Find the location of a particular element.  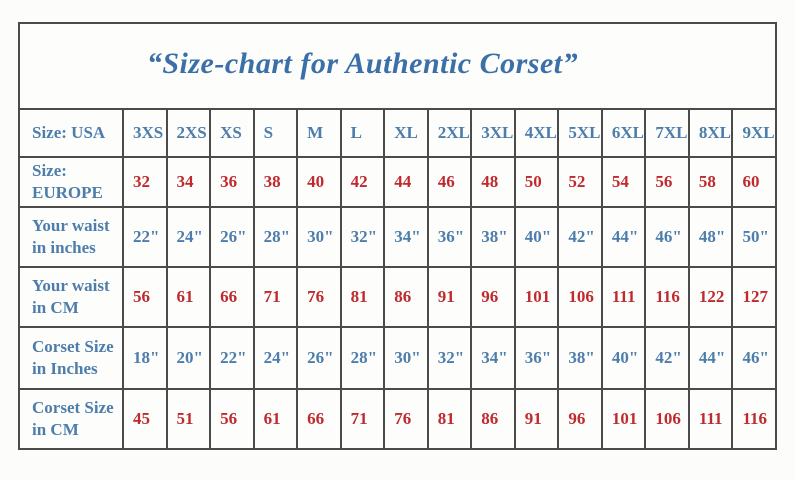

table-cell: 42 is located at coordinates (362, 182).